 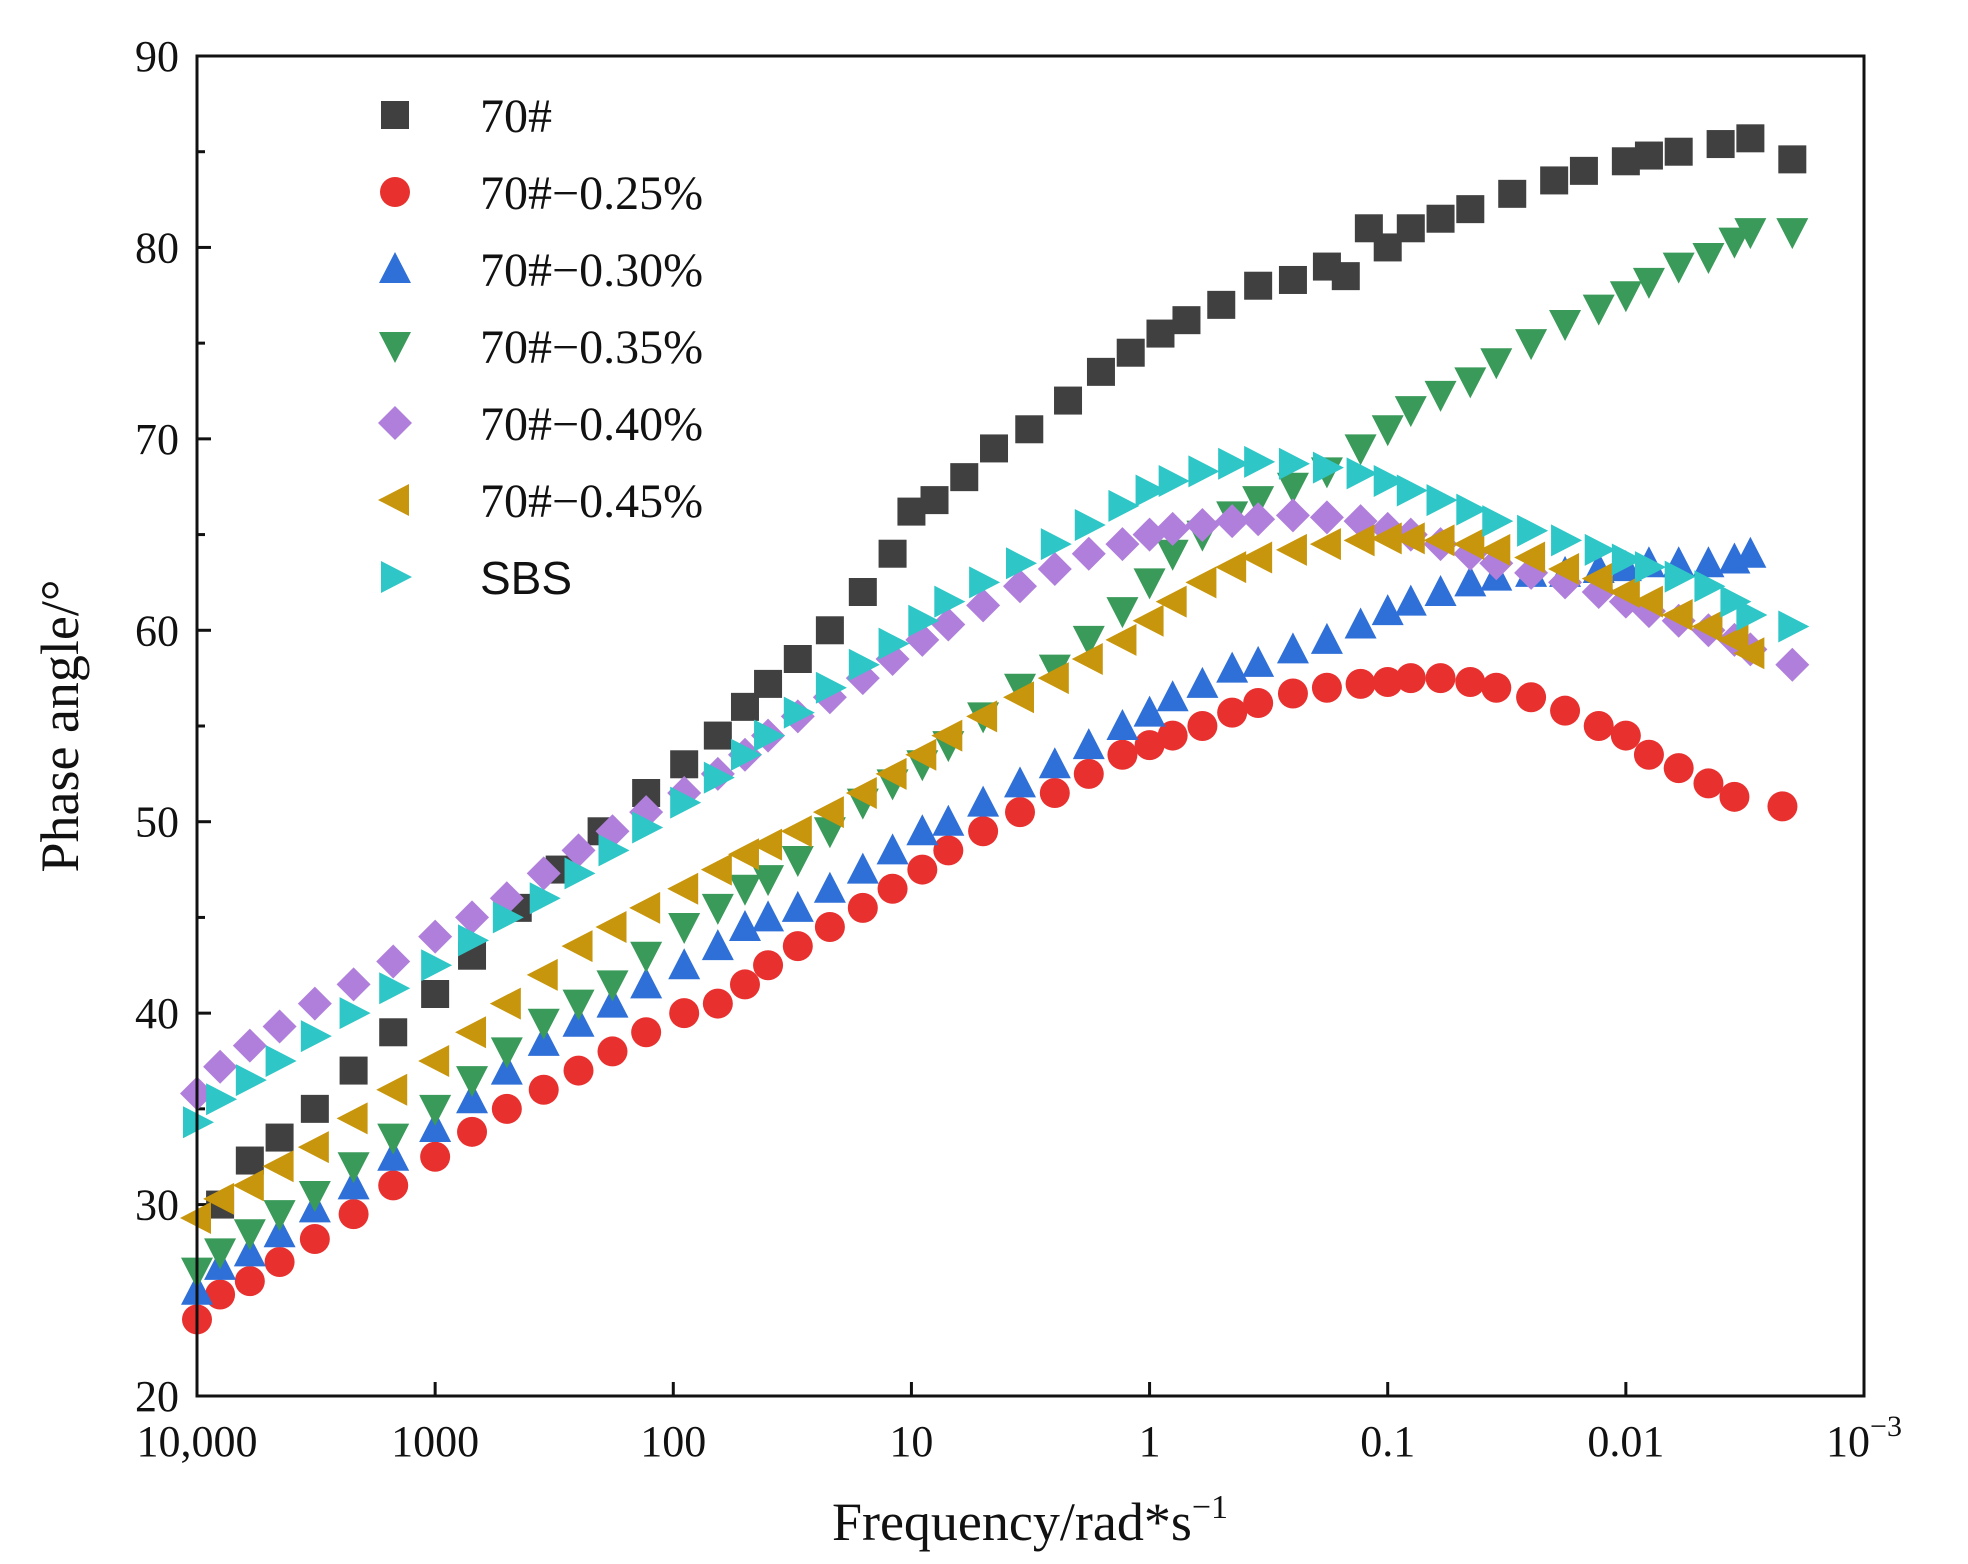 I want to click on y-axis-ticks: 20 30 40 50 60 70 80 90, so click(x=173, y=726).